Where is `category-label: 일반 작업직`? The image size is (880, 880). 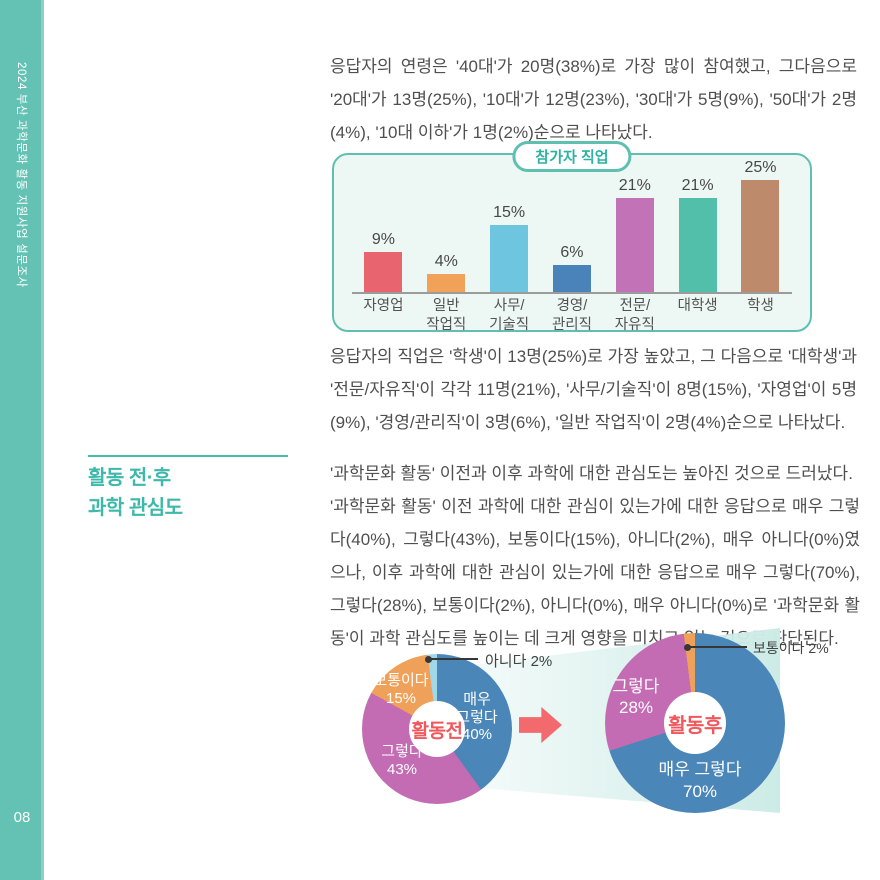
category-label: 일반 작업직 is located at coordinates (446, 315).